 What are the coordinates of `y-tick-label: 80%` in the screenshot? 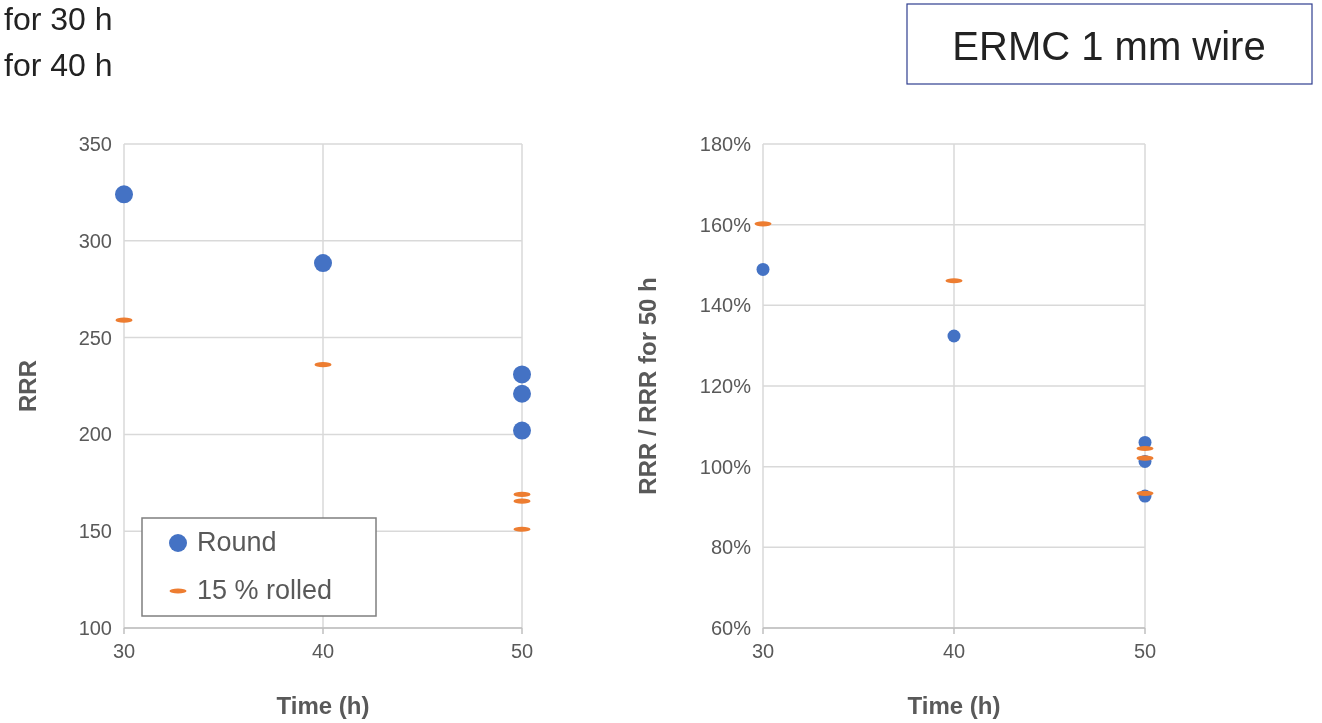 It's located at (731, 547).